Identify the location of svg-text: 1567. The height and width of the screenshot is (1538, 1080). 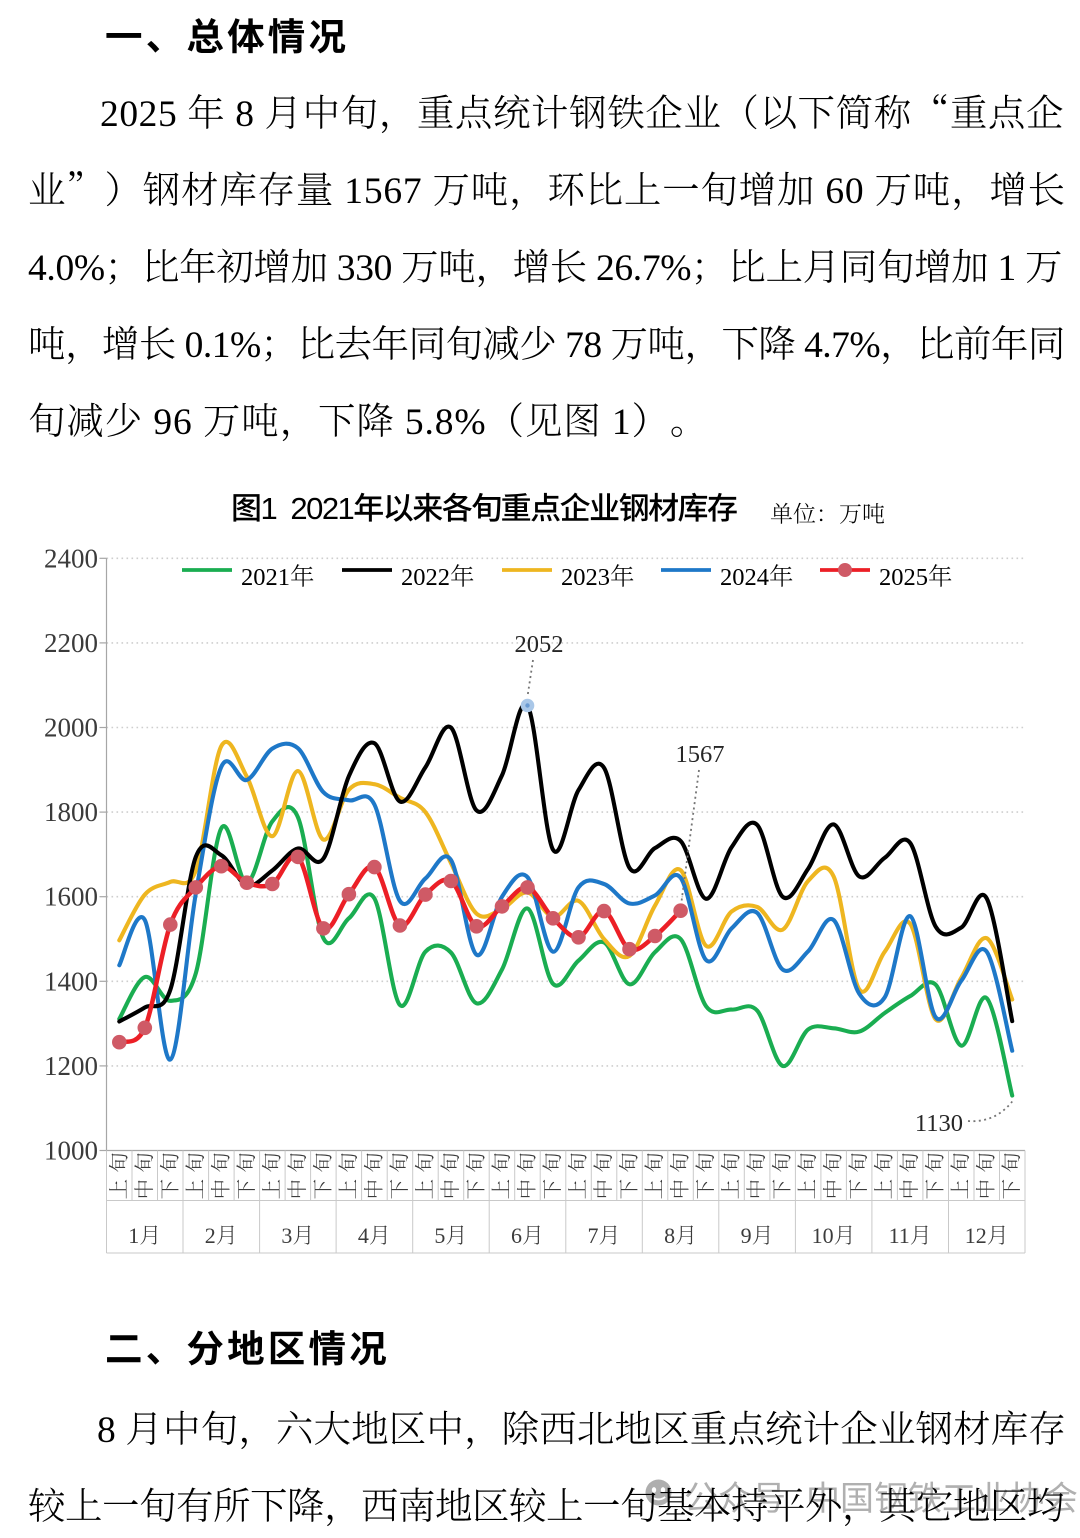
(700, 752).